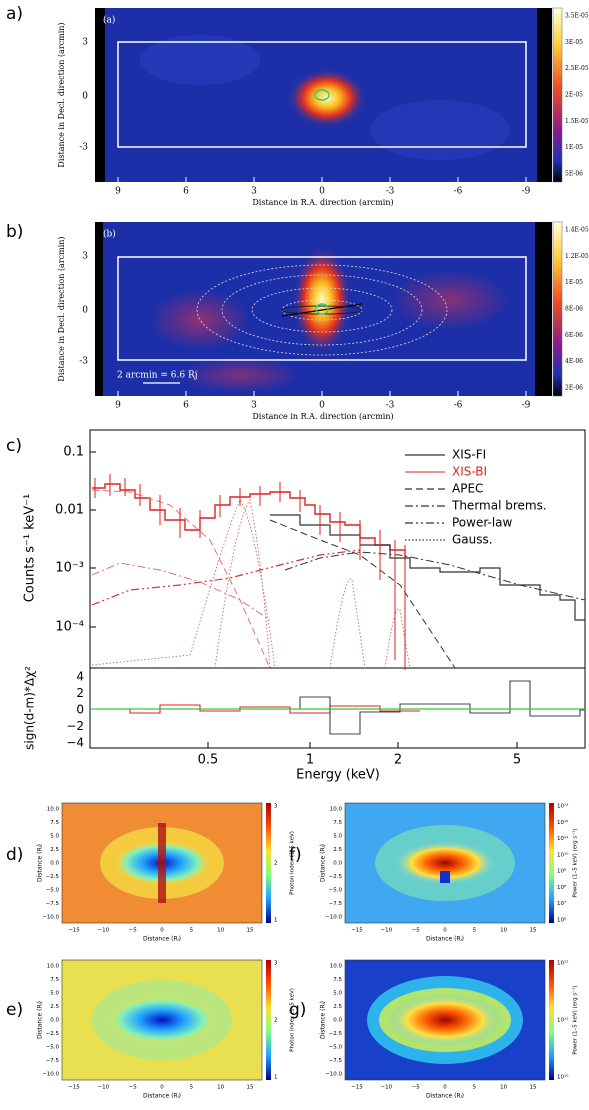 This screenshot has width=589, height=1110. I want to click on colorbar-tick-label: 6E-06, so click(574, 335).